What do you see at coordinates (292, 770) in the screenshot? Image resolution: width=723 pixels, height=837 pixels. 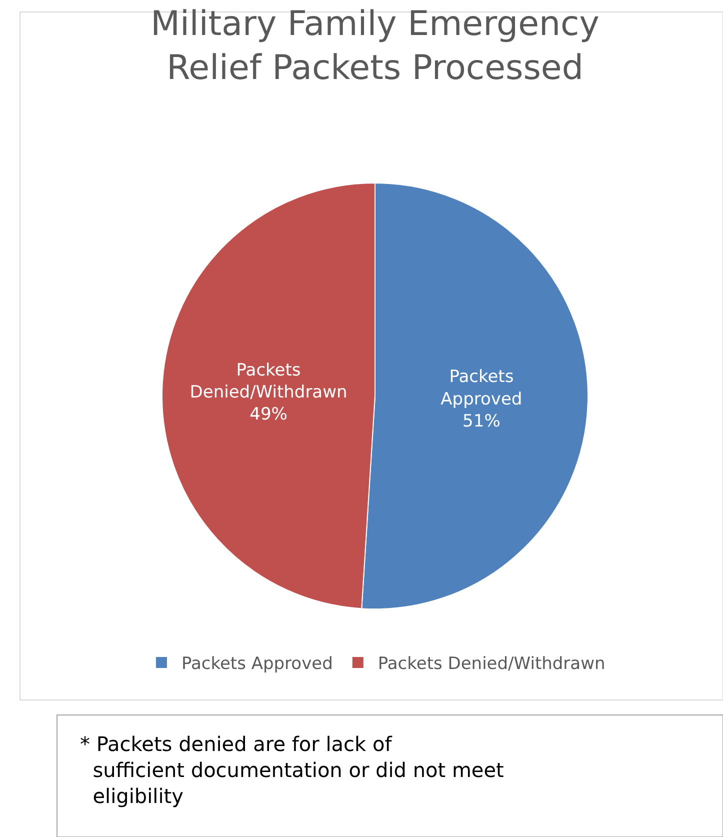 I see `text: * Packets denied are for lack of sufficient documentation or did not meet eligibility` at bounding box center [292, 770].